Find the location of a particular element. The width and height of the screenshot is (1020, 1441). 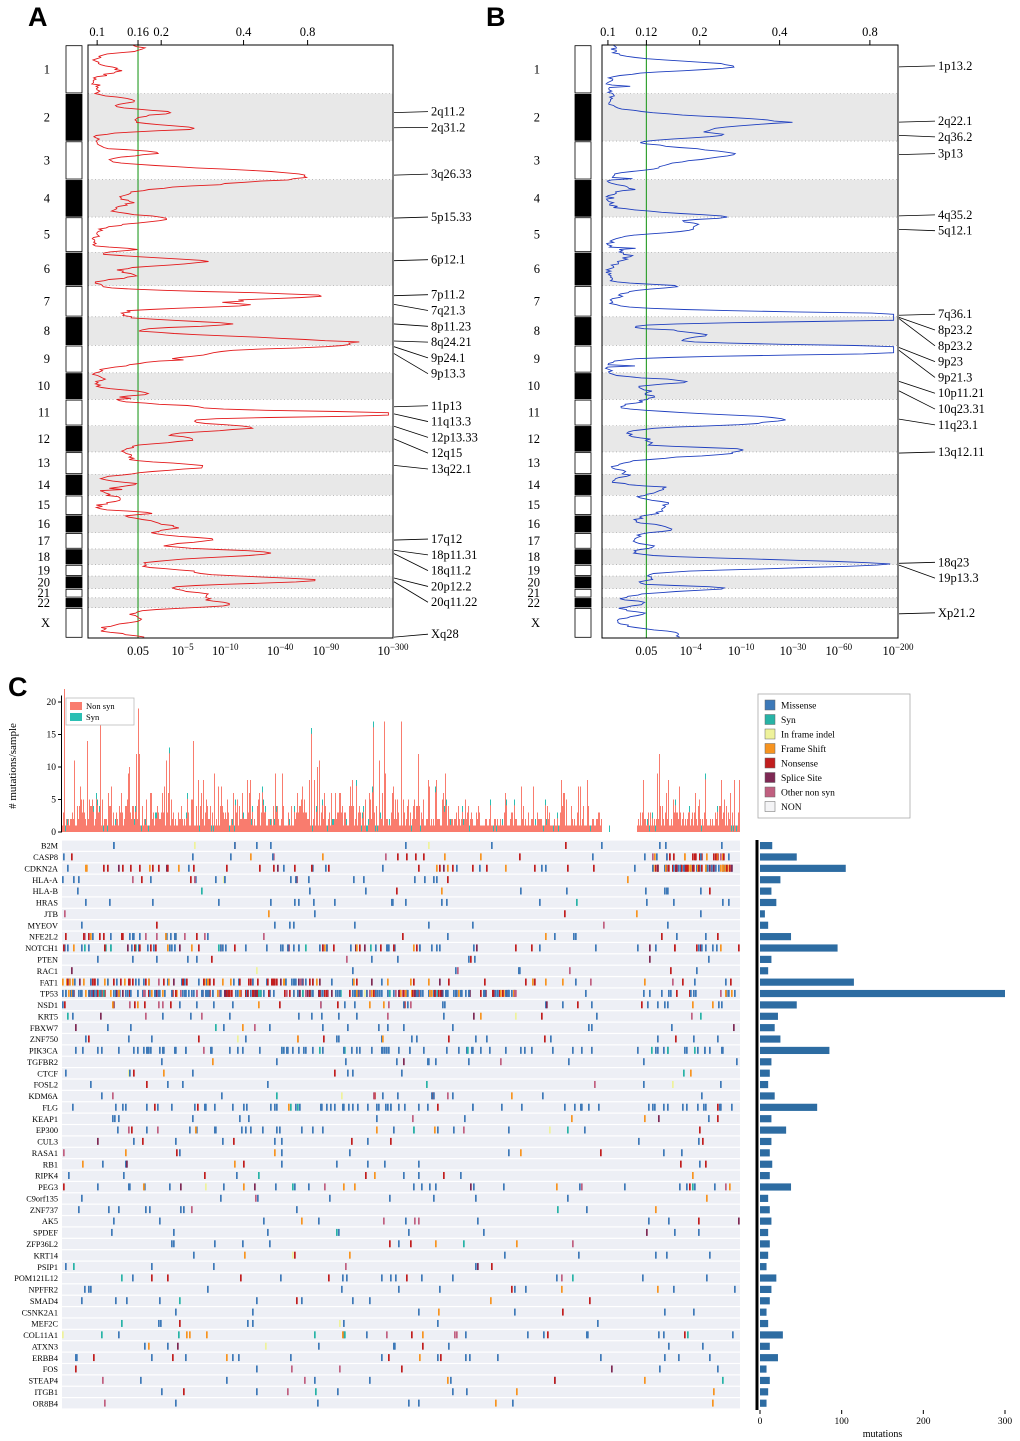

gistic-profile-curve is located at coordinates (749, 341).